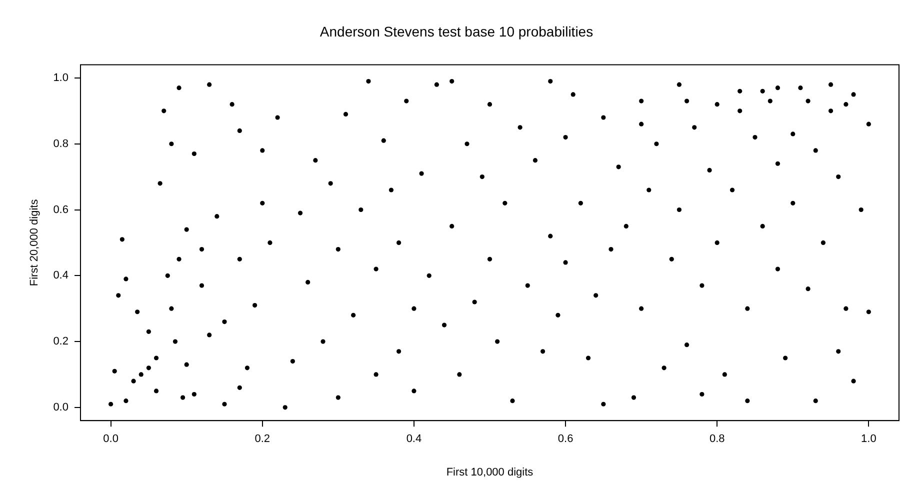  Describe the element at coordinates (34, 242) in the screenshot. I see `y-axis-title: First 20,000 digits` at that location.